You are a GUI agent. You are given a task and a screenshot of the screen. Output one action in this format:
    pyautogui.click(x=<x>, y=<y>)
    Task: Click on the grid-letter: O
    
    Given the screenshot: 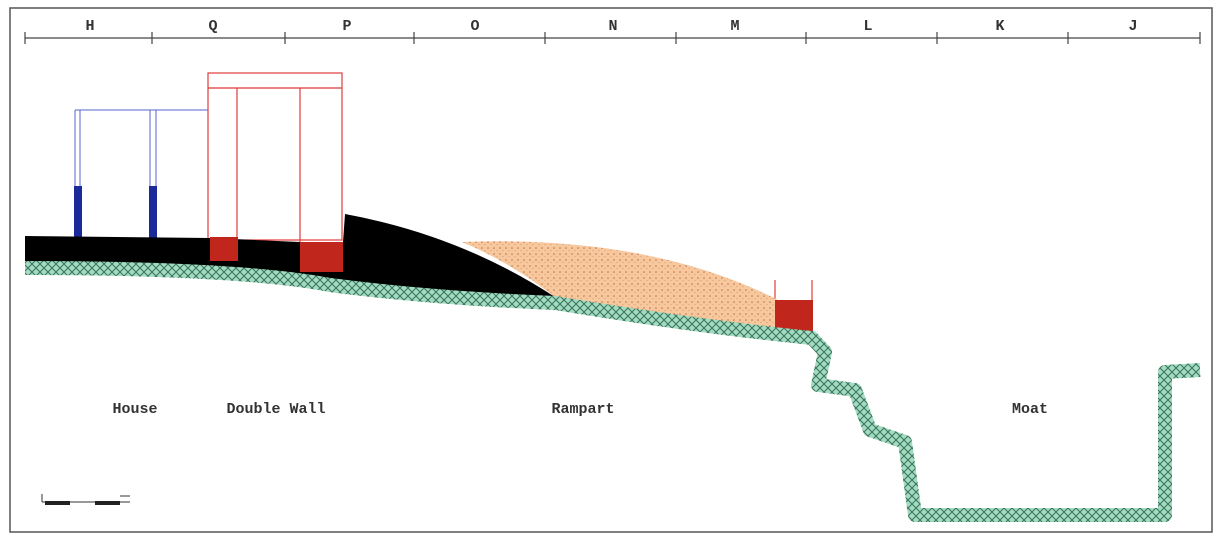 What is the action you would take?
    pyautogui.click(x=474, y=26)
    